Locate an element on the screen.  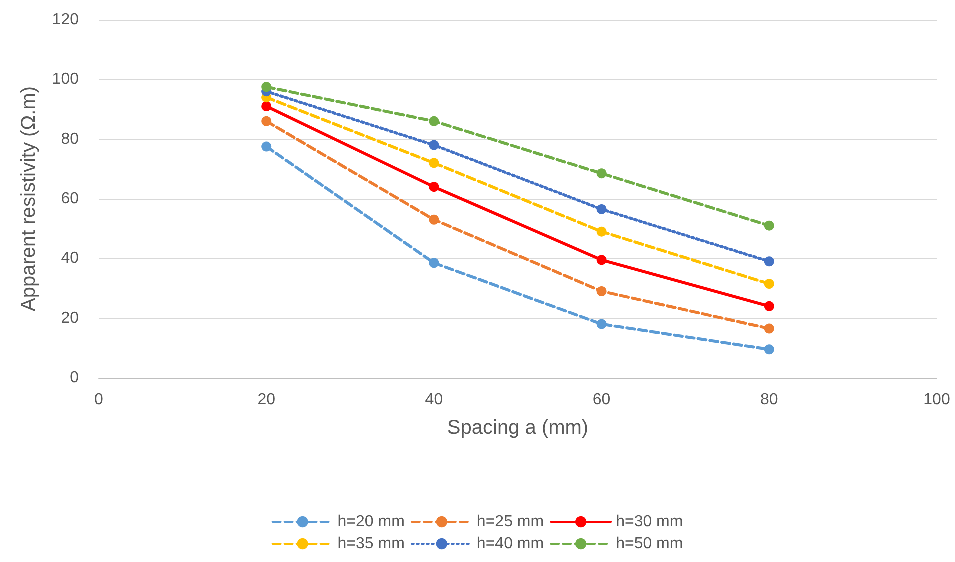
x-tick-label: 100 is located at coordinates (937, 400).